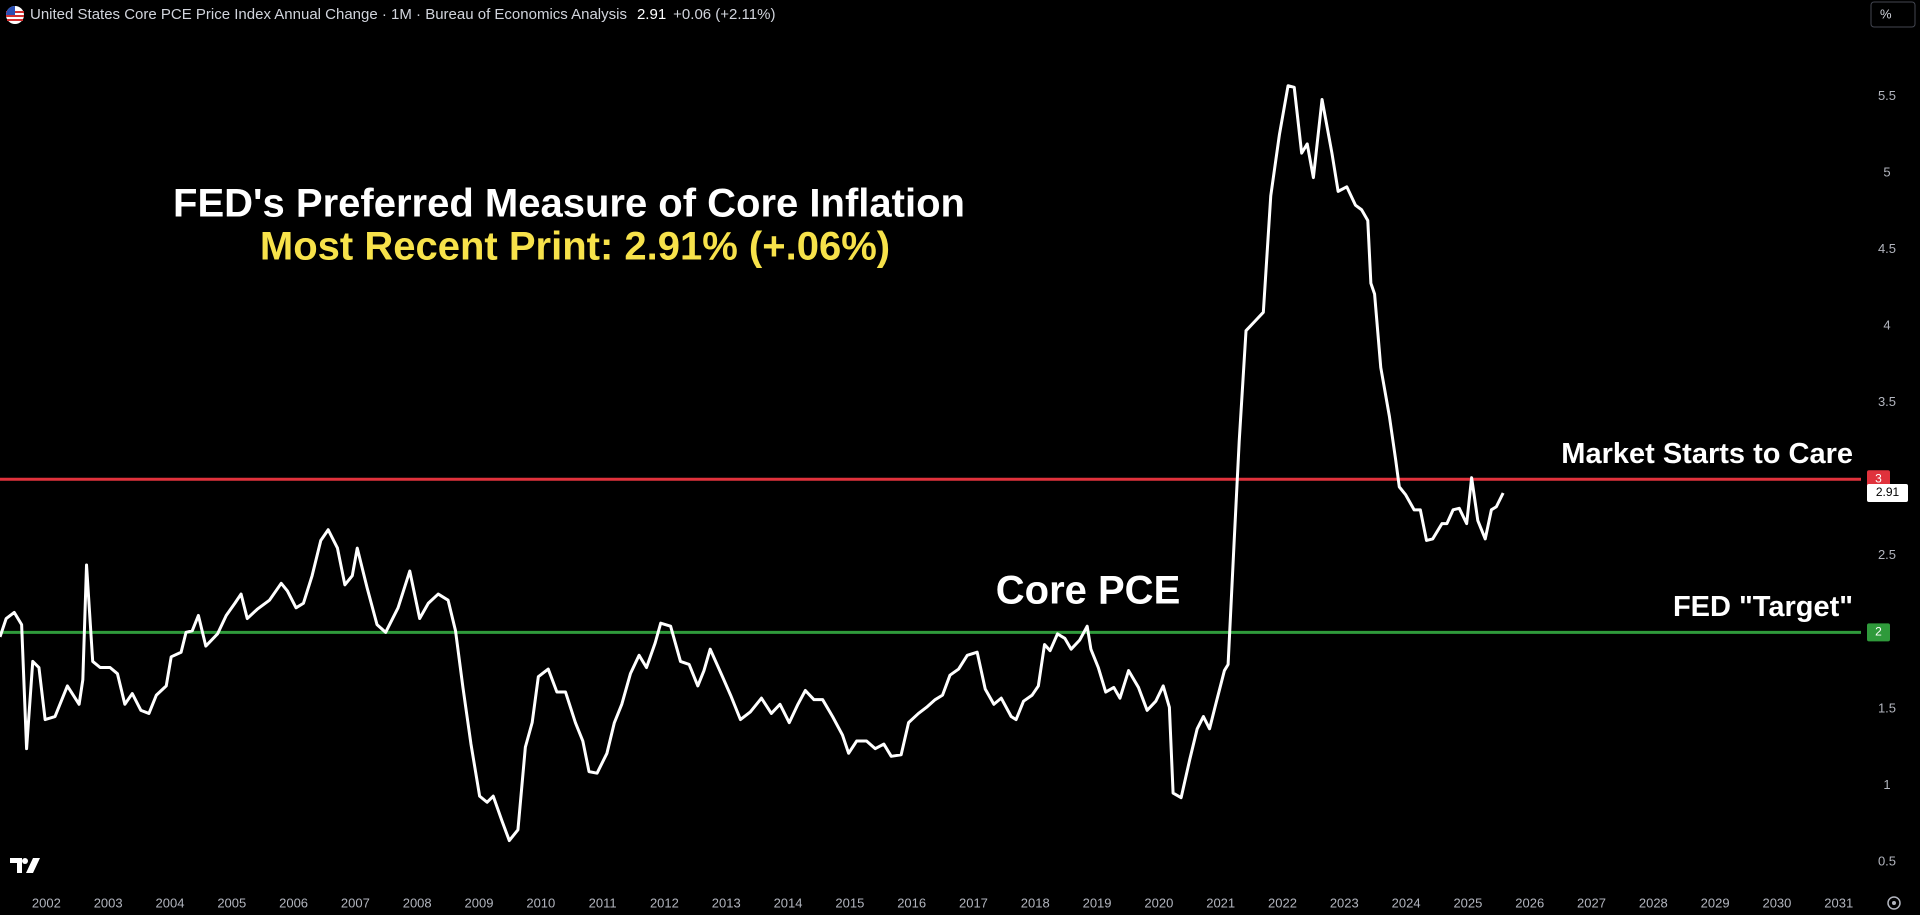  I want to click on x-tick-label: 2025, so click(1467, 902).